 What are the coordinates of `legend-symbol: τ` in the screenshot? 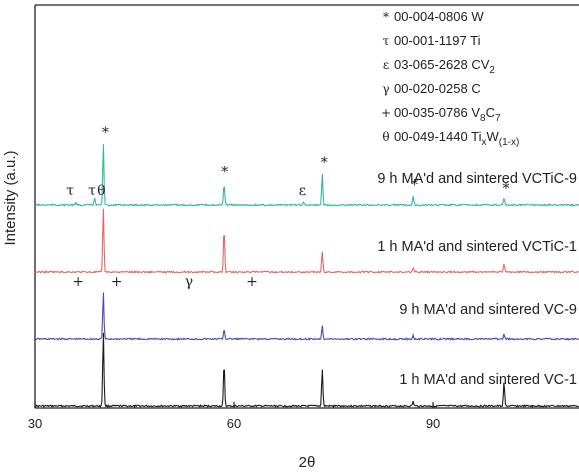 It's located at (386, 41).